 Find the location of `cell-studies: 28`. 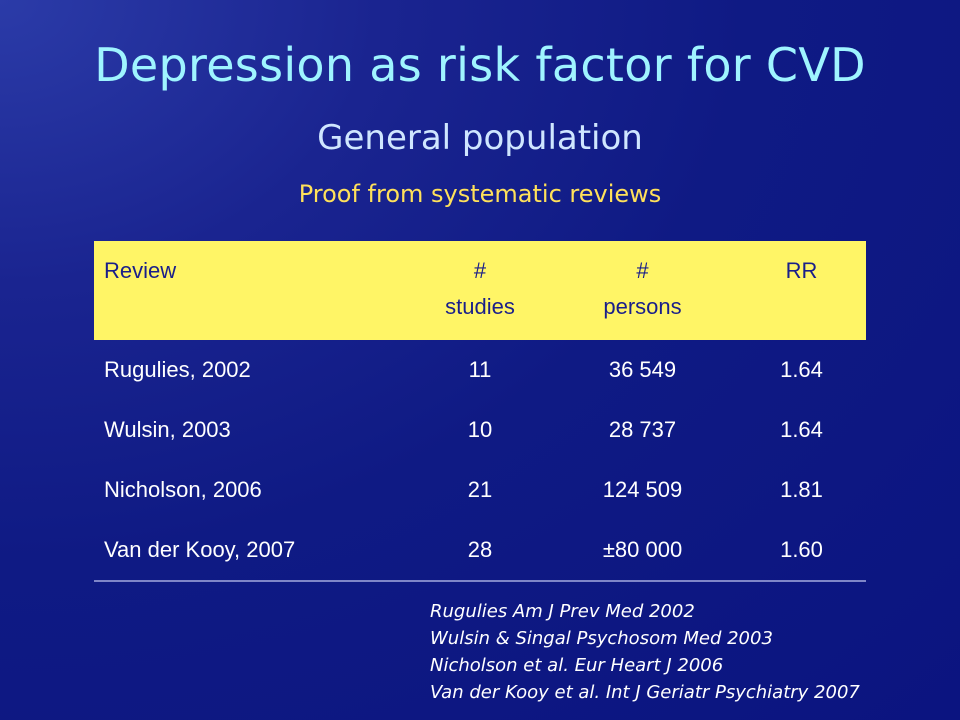

cell-studies: 28 is located at coordinates (480, 551).